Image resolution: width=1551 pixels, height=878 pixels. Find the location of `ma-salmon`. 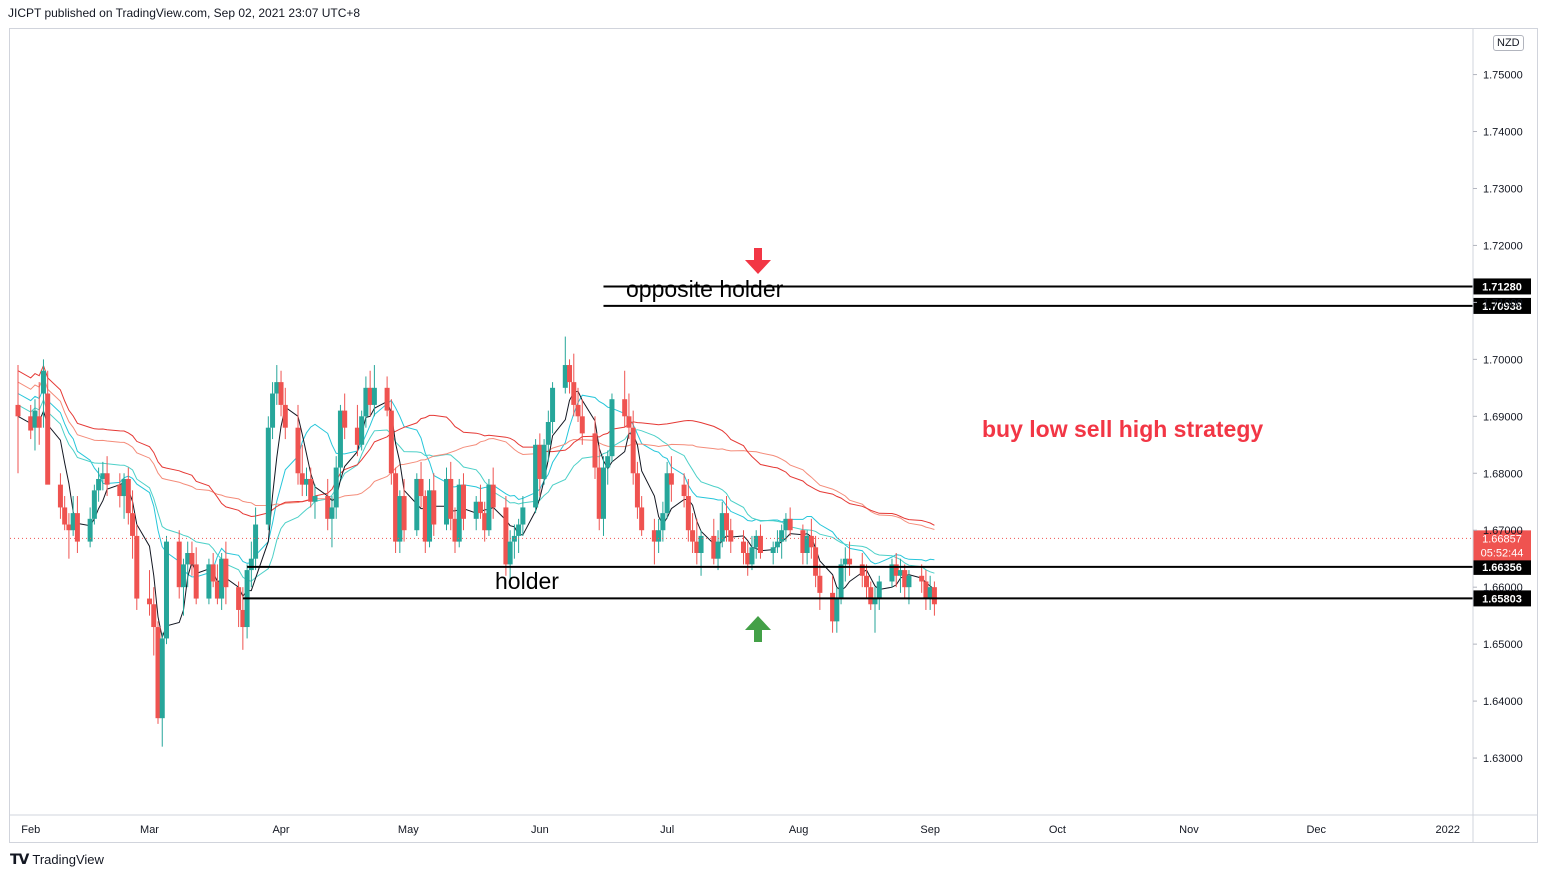

ma-salmon is located at coordinates (476, 452).